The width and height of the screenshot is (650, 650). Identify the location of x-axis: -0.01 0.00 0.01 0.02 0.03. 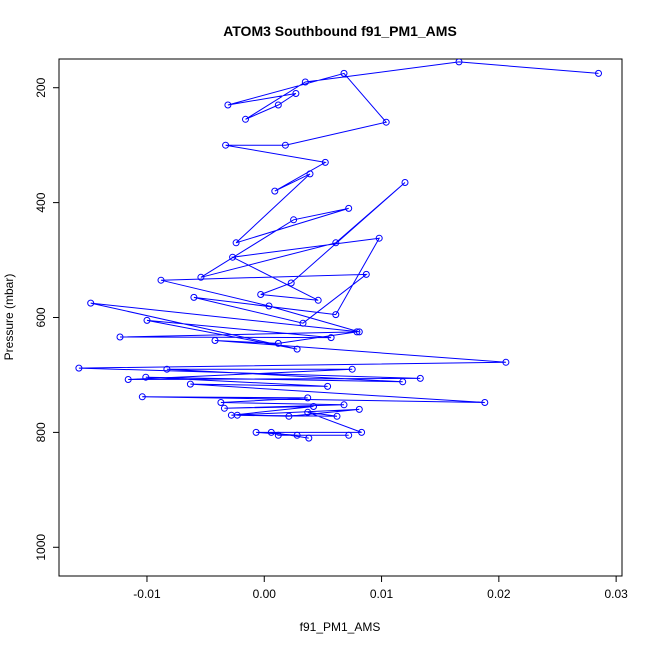
(380, 588).